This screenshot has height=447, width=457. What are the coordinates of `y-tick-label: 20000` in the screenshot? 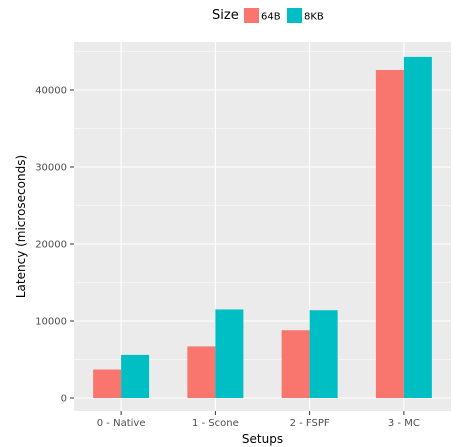 It's located at (51, 245).